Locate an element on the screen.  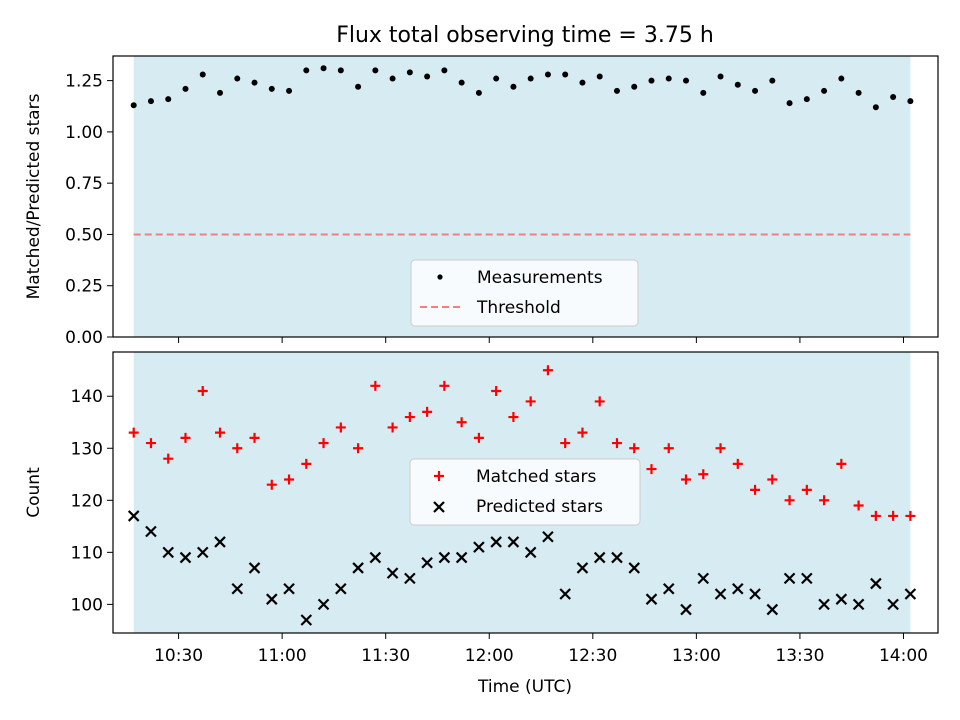
top-y-axis-label: Matched/Predicted stars is located at coordinates (34, 196).